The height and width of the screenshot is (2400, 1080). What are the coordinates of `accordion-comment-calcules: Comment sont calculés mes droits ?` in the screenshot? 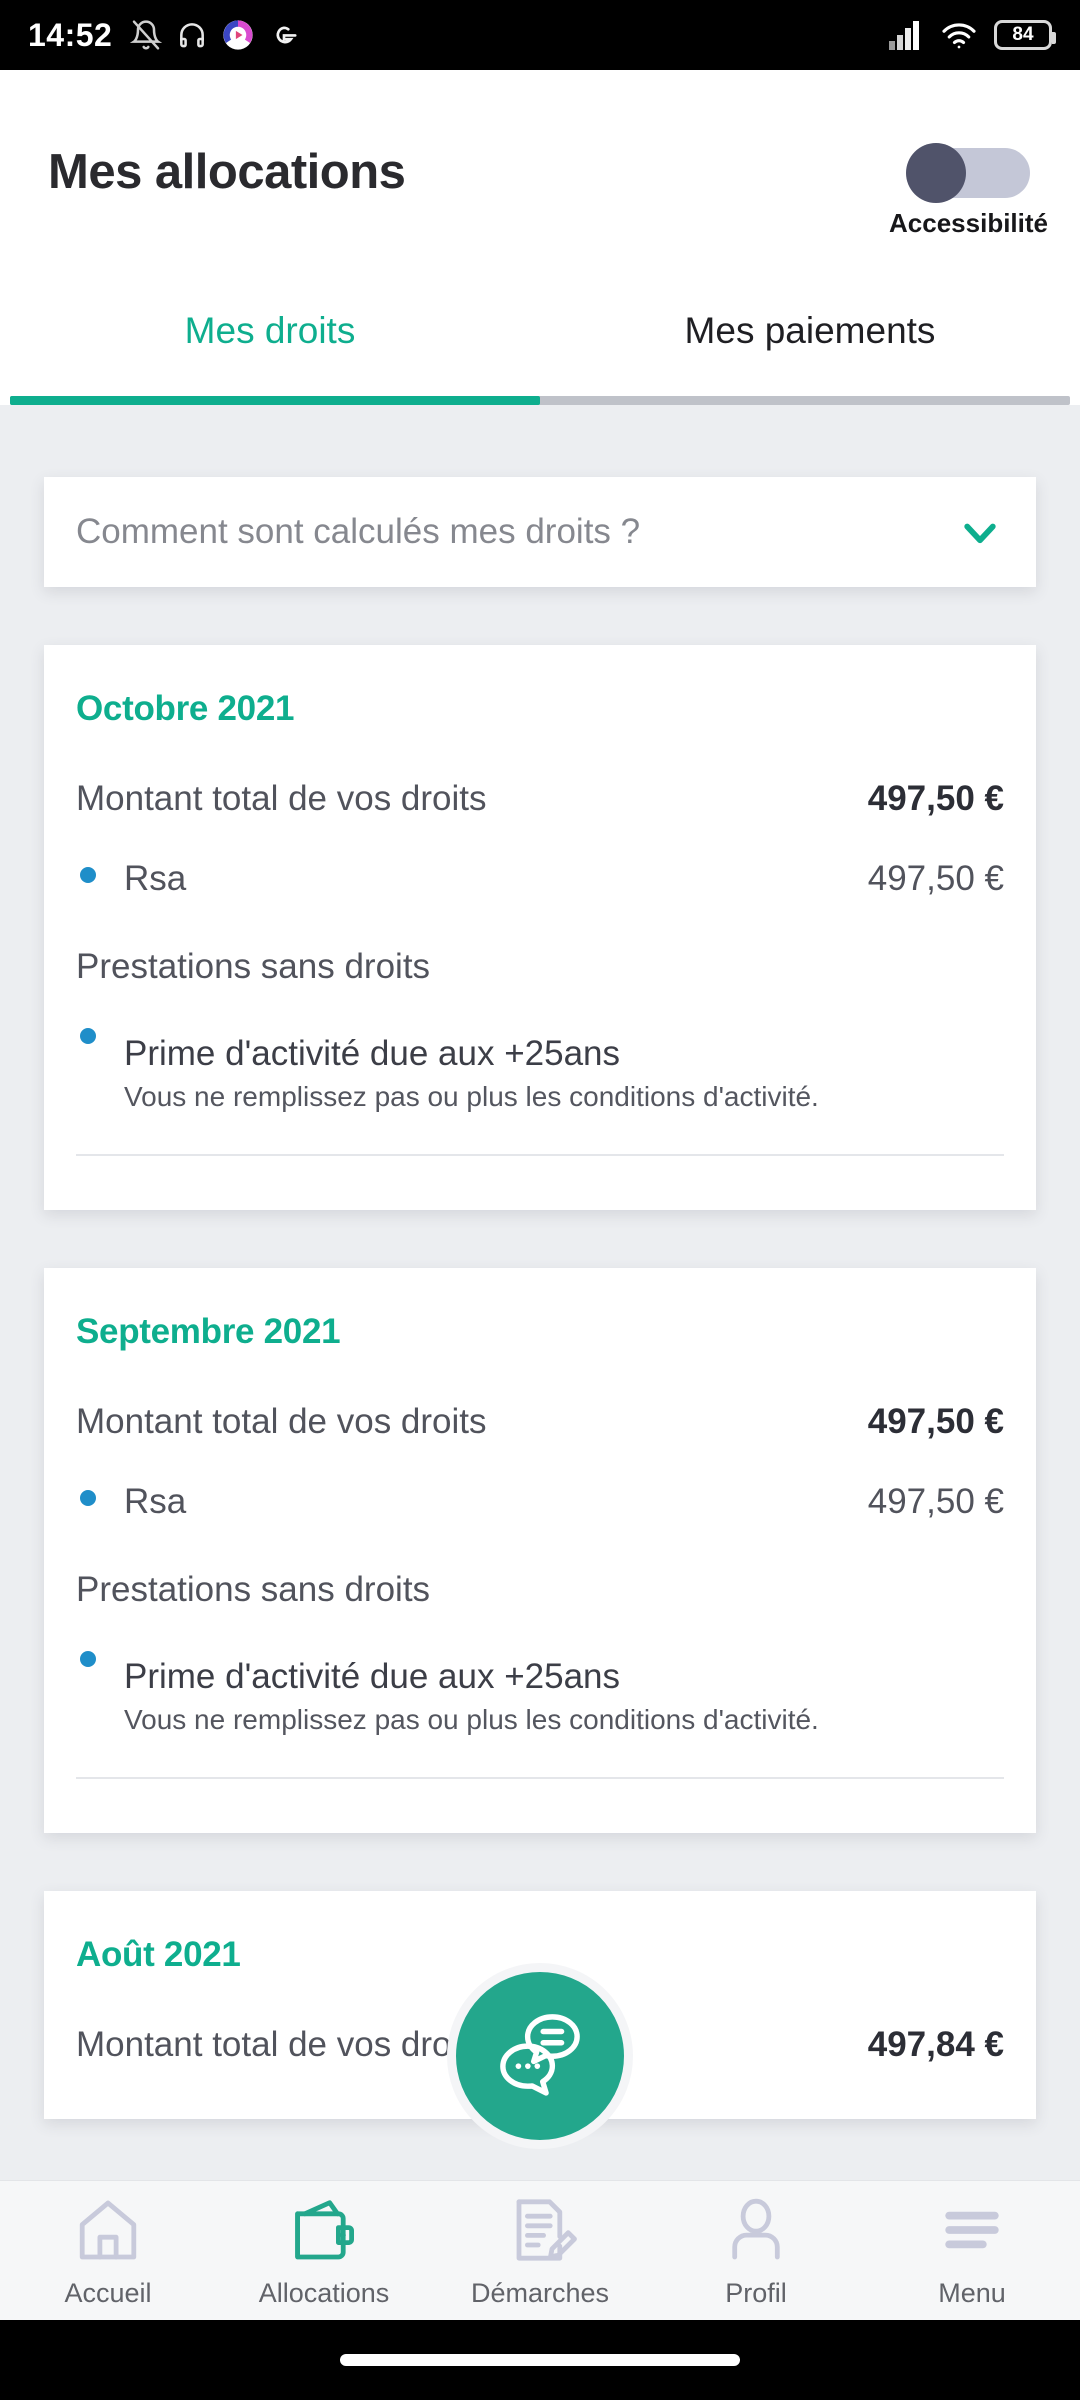 It's located at (540, 532).